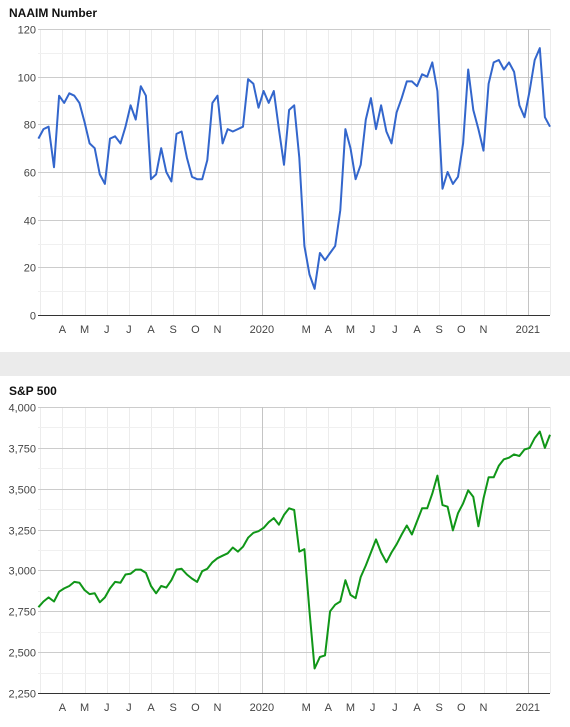 Image resolution: width=570 pixels, height=727 pixels. What do you see at coordinates (33, 317) in the screenshot?
I see `y-tick-label: 0` at bounding box center [33, 317].